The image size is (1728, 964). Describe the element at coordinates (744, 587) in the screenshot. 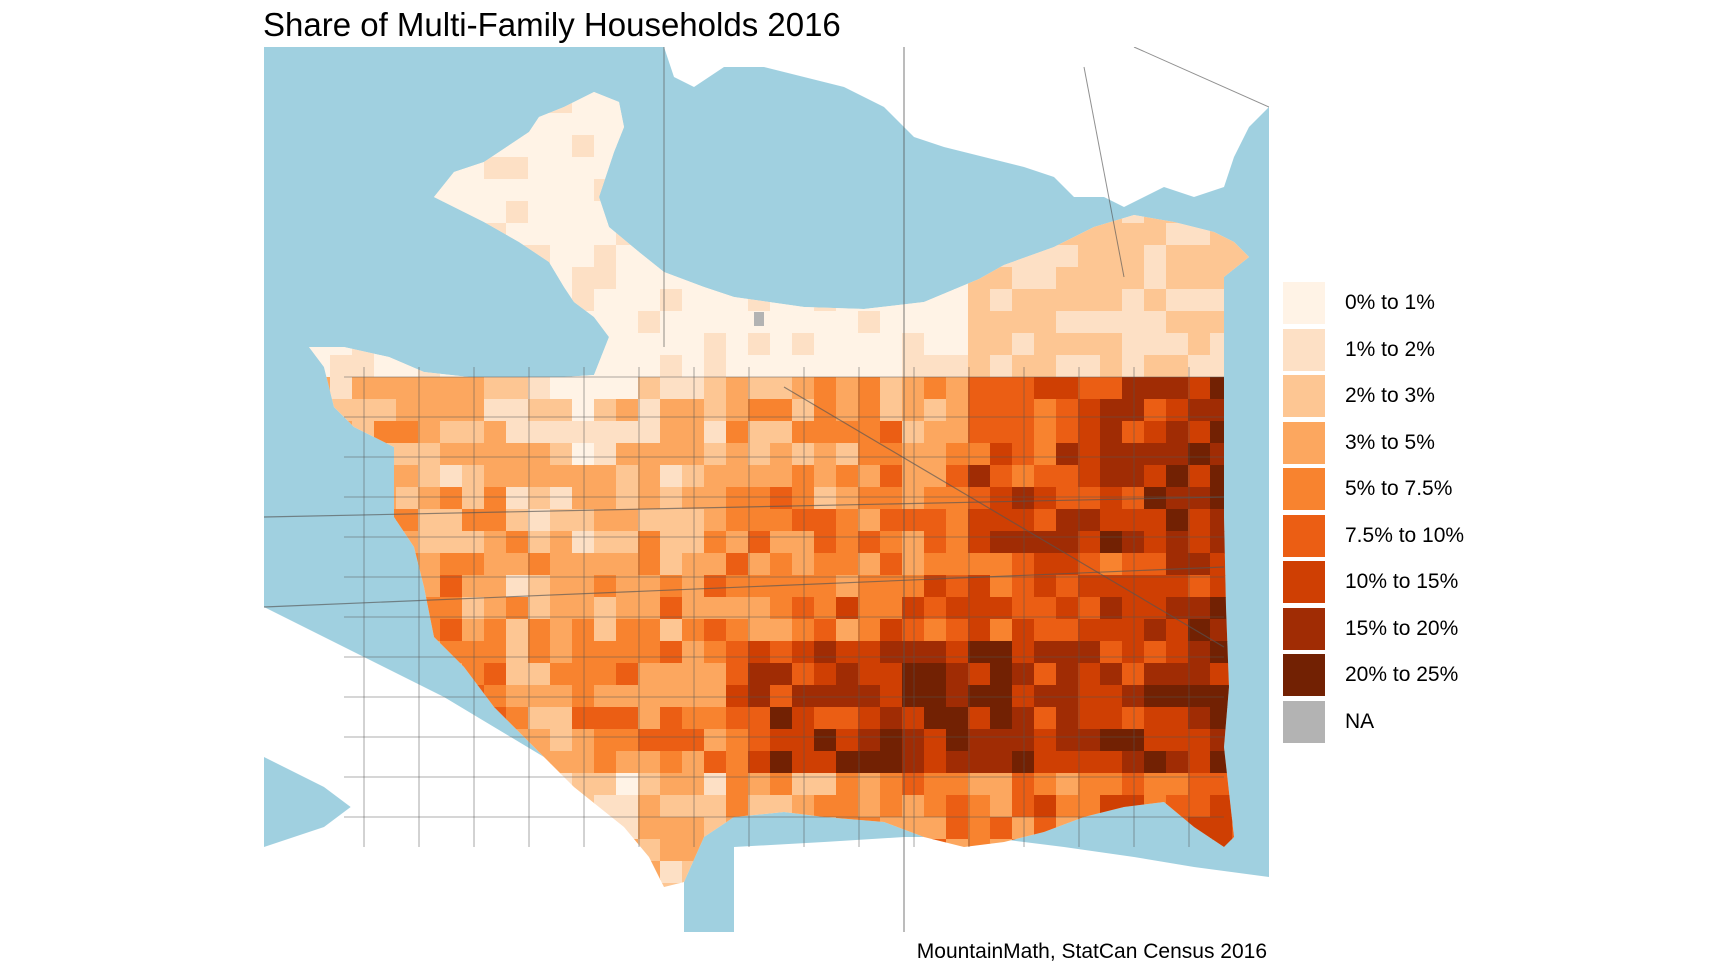

I see `road-line` at that location.